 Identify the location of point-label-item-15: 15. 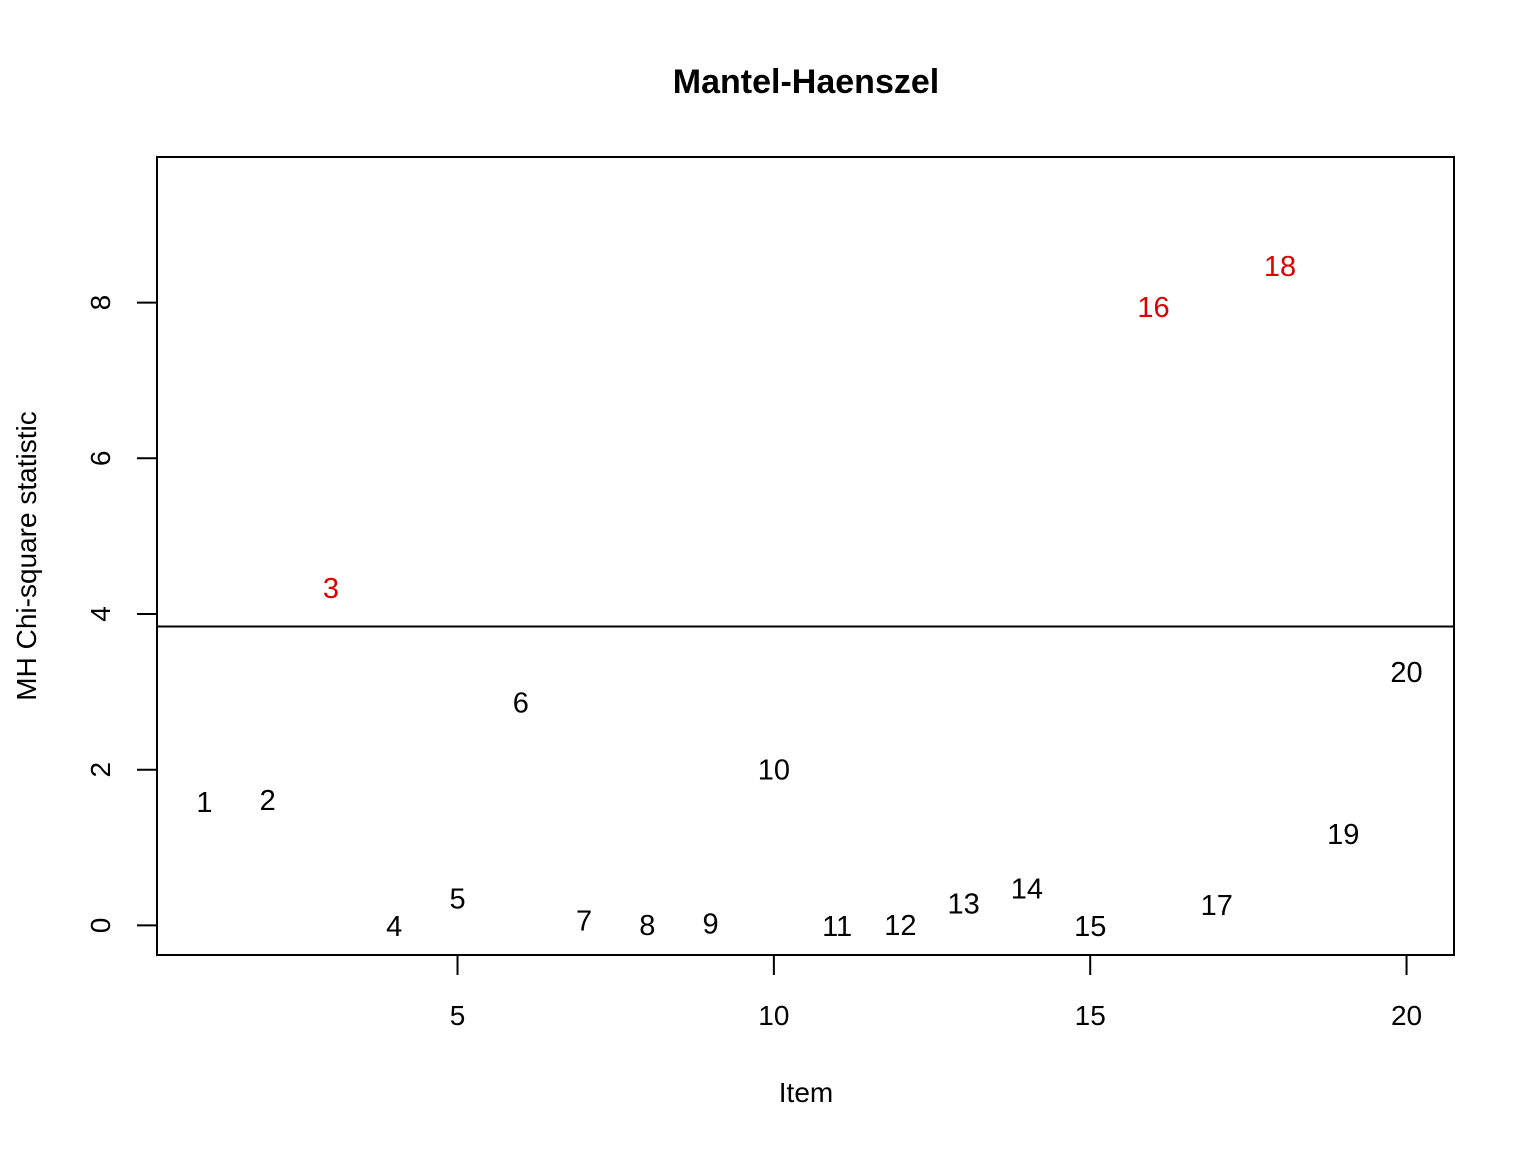
(1090, 927).